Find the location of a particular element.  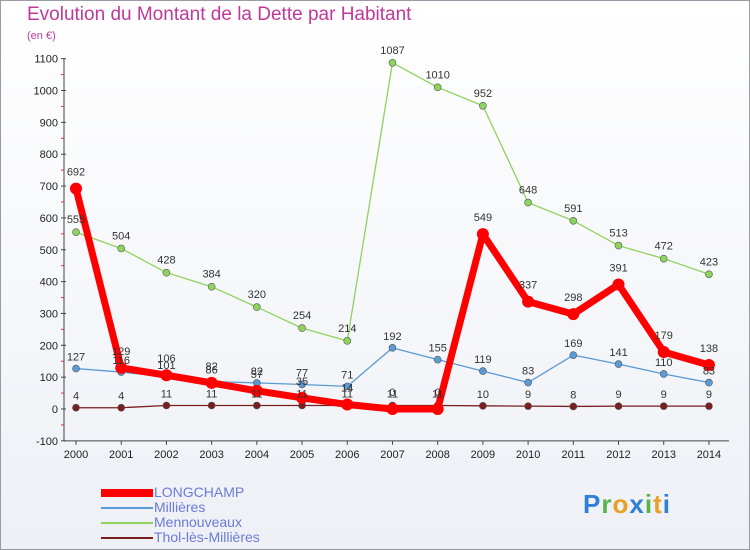

x-tick-label: 2011 is located at coordinates (573, 455).